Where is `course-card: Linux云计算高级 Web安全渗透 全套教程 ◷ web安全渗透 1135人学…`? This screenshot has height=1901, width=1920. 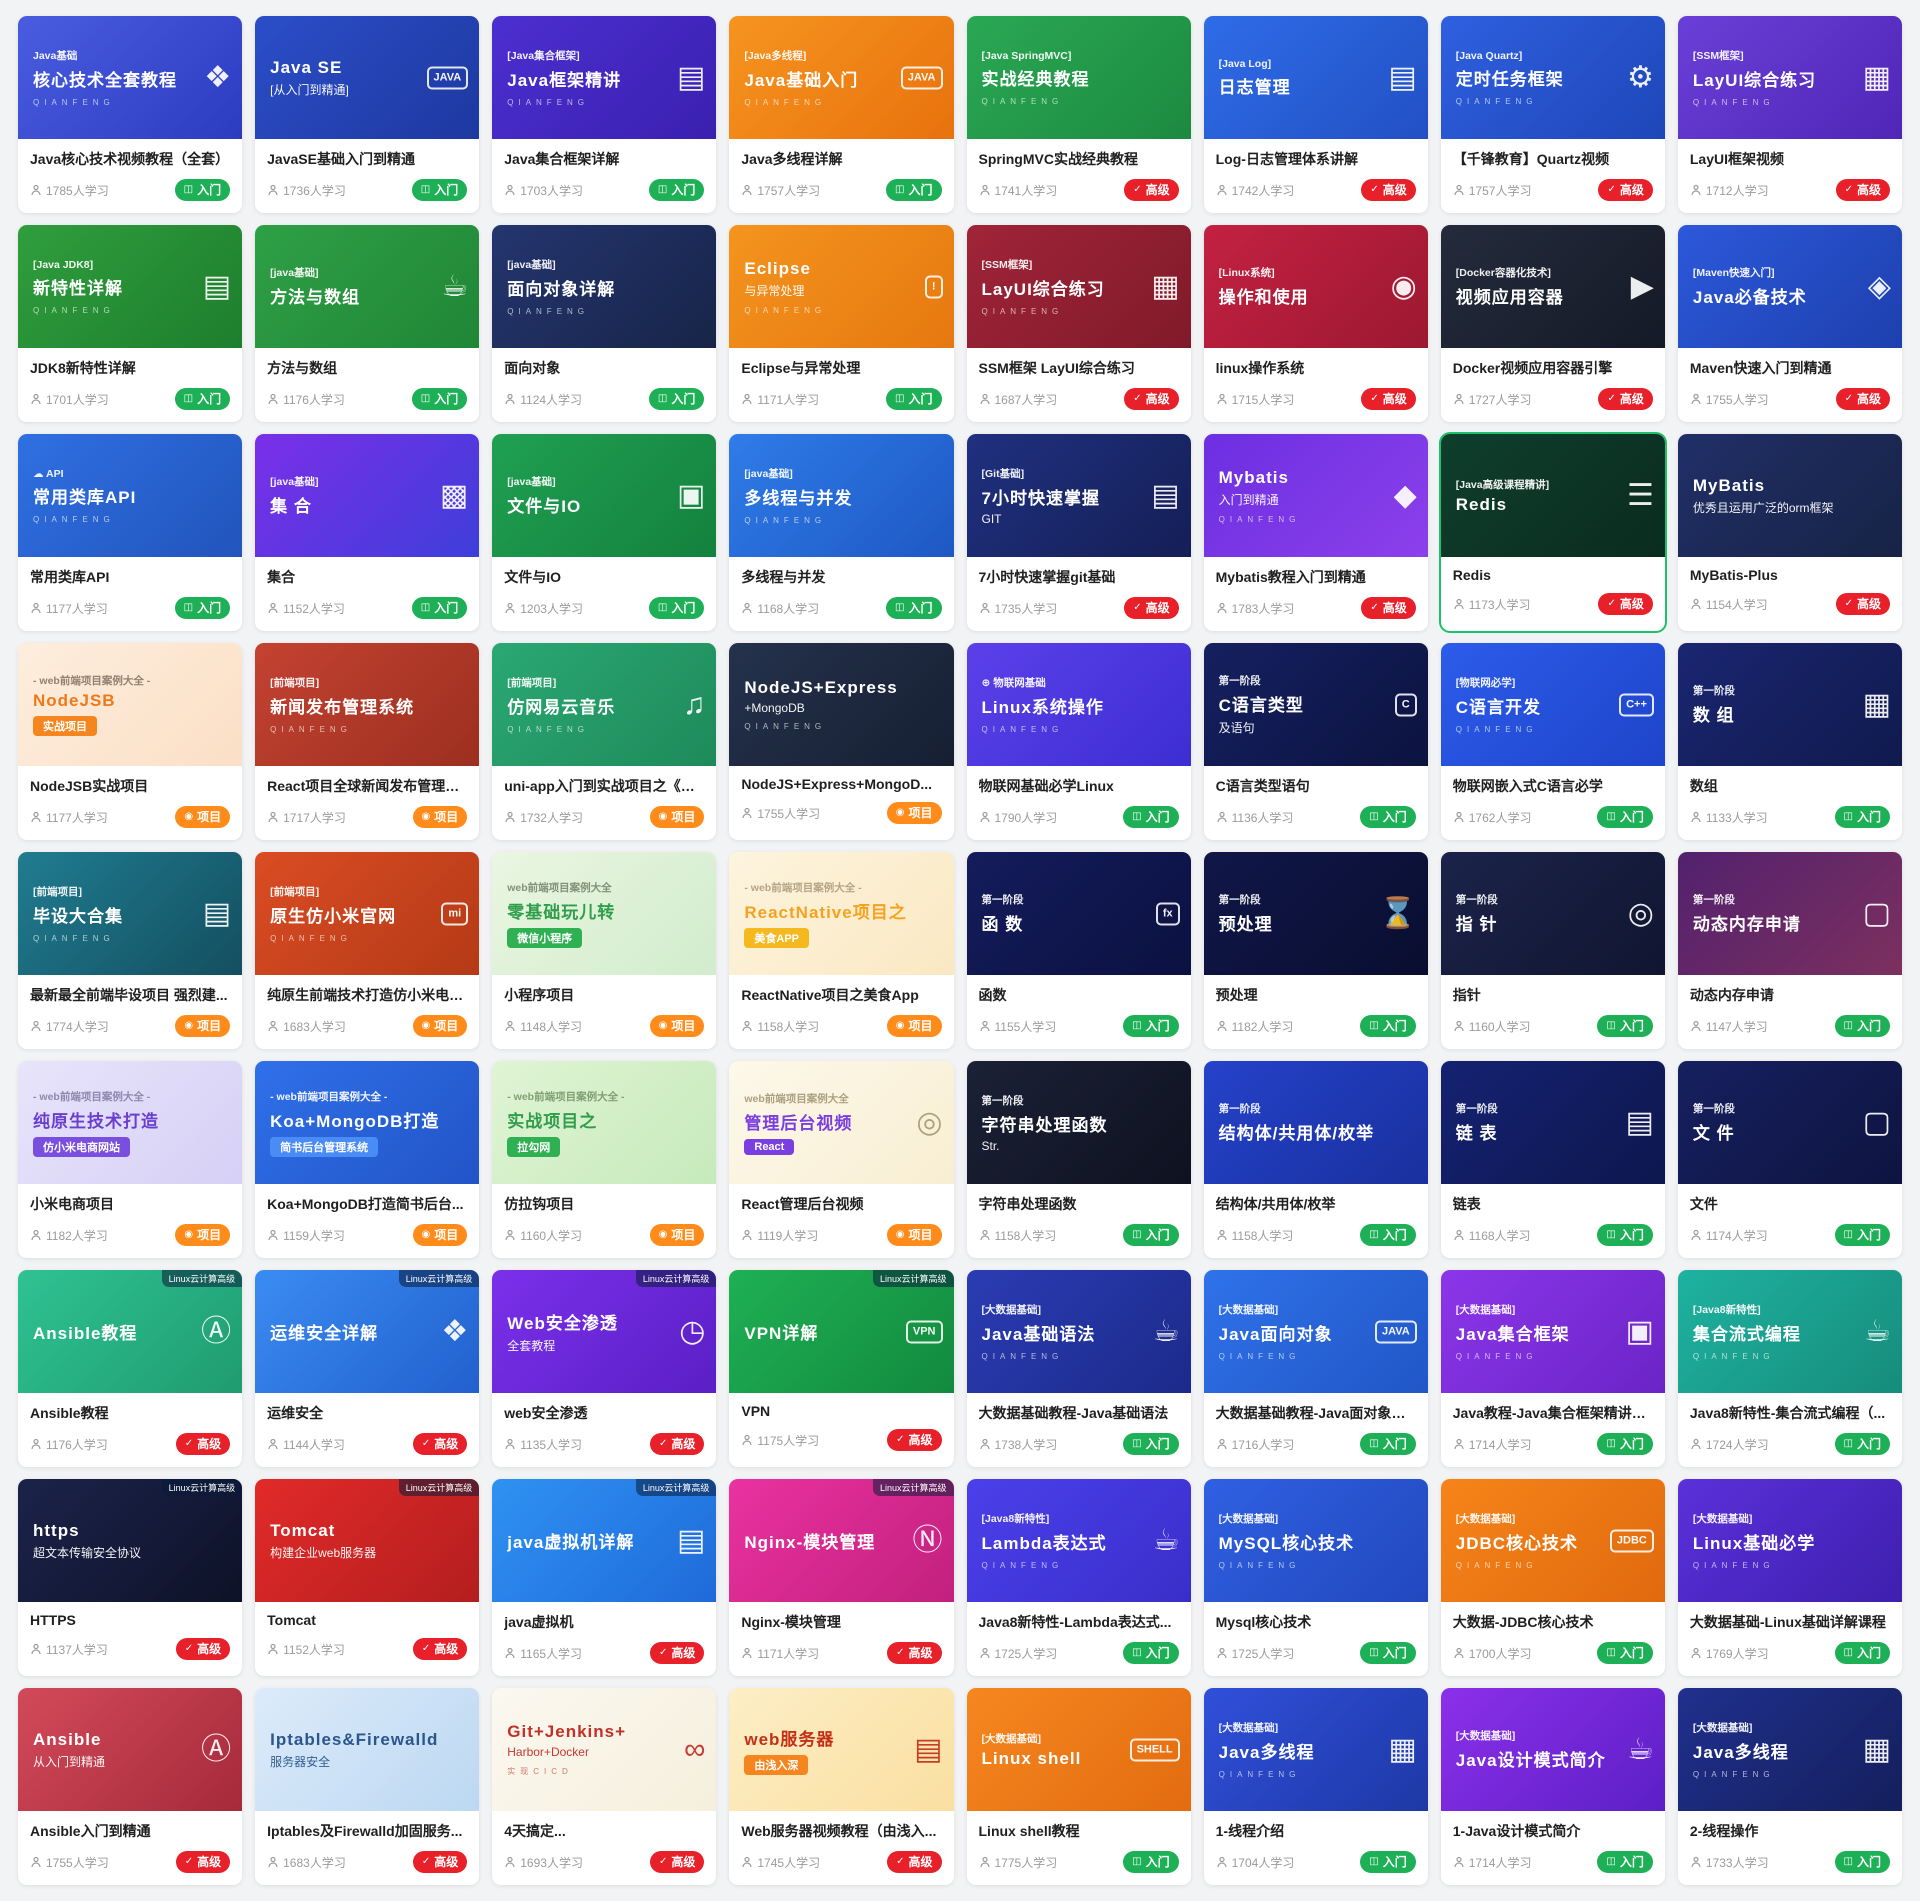 course-card: Linux云计算高级 Web安全渗透 全套教程 ◷ web安全渗透 1135人学… is located at coordinates (604, 1368).